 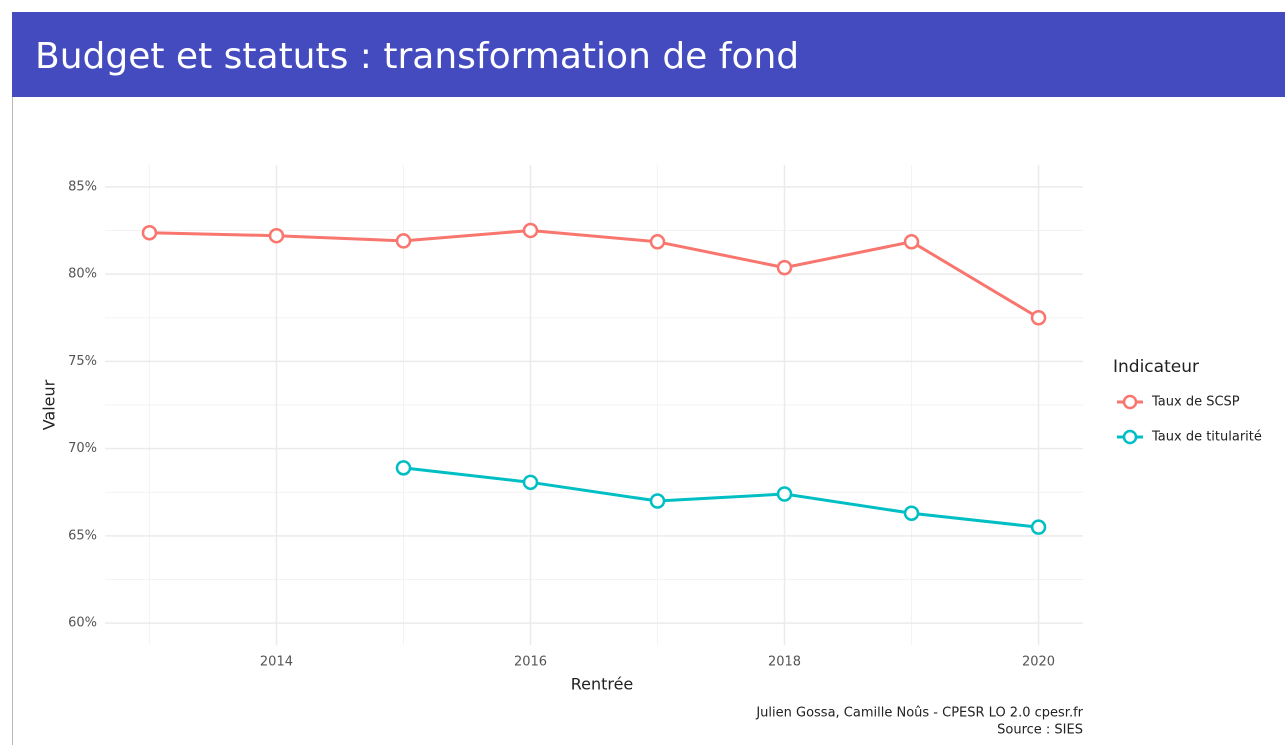 What do you see at coordinates (276, 662) in the screenshot?
I see `x-tick-label: 2014` at bounding box center [276, 662].